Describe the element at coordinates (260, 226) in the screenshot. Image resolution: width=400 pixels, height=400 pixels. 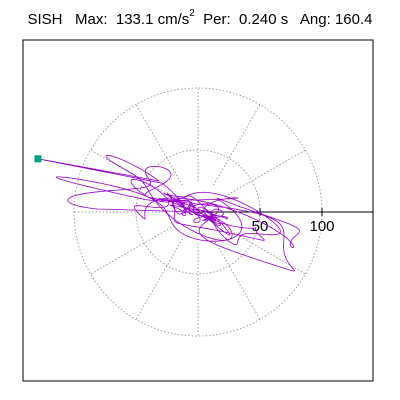
I see `axis-tick-label-50: 50` at that location.